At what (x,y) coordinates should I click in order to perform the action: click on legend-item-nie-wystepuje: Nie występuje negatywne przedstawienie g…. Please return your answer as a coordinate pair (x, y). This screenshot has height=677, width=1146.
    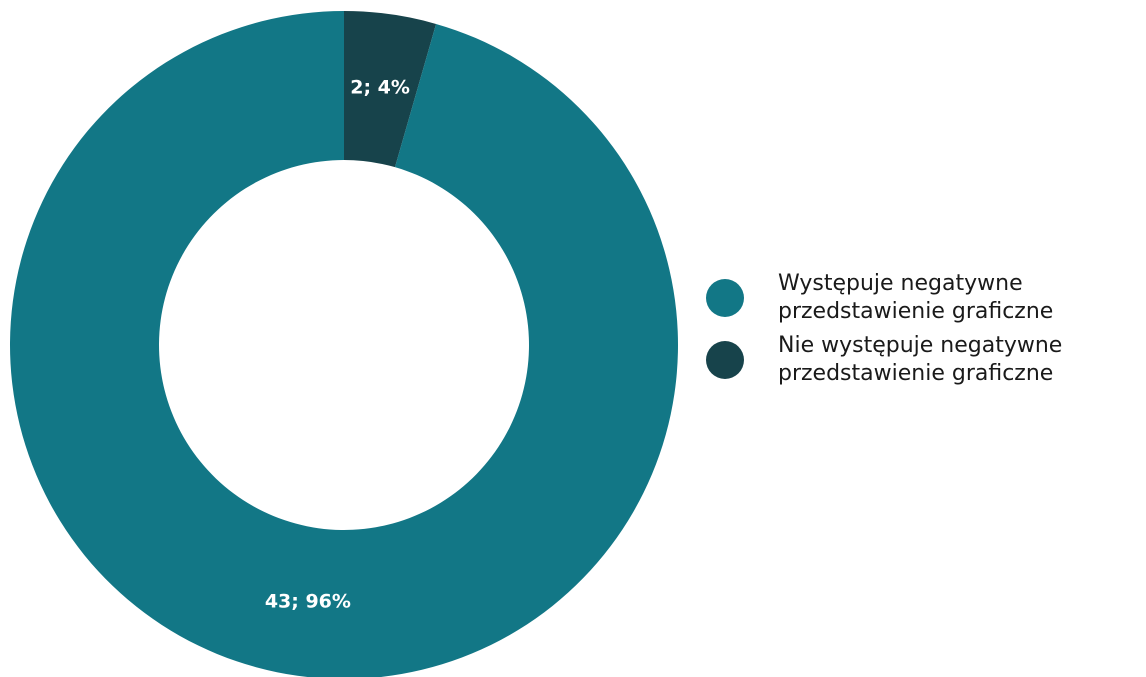
    Looking at the image, I should click on (926, 360).